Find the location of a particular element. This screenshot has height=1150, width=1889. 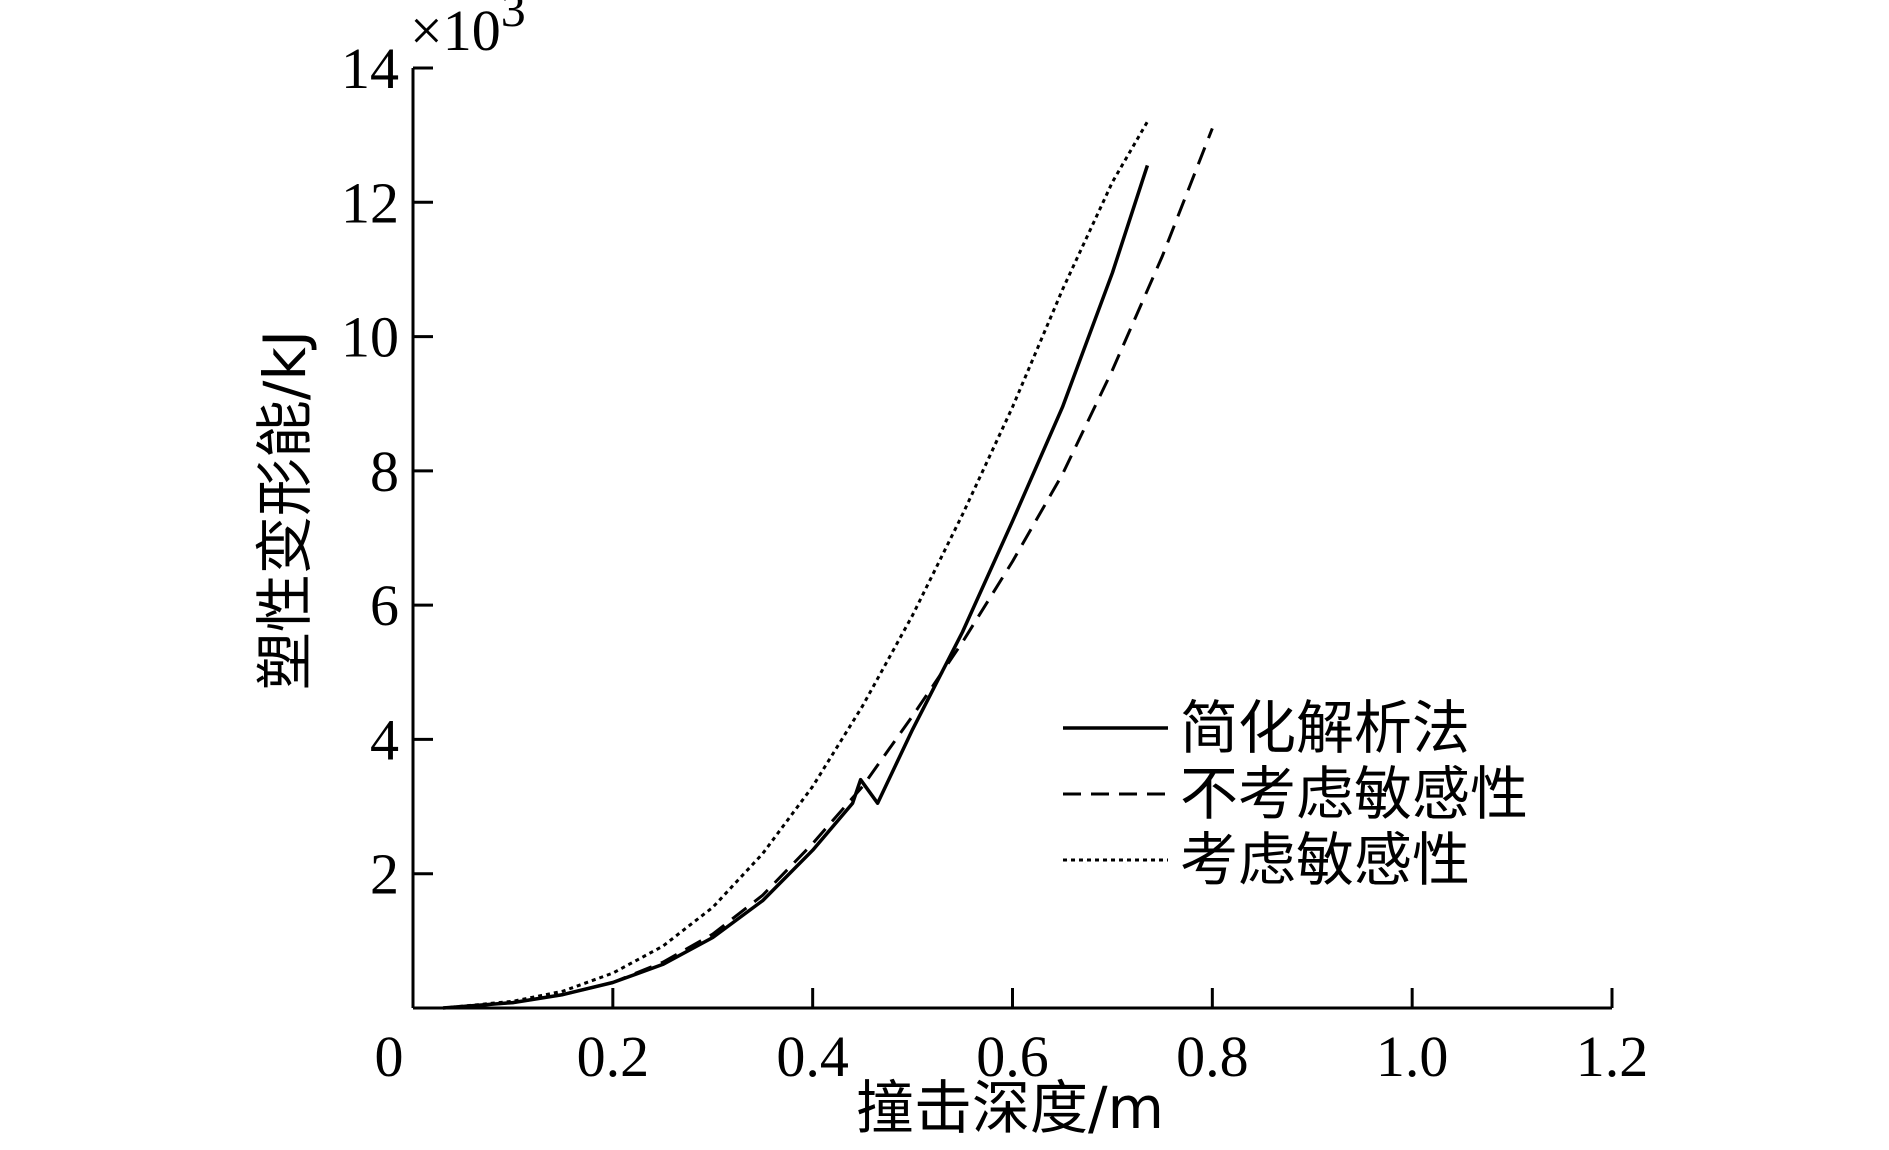

y-tick-label: 12 is located at coordinates (370, 202).